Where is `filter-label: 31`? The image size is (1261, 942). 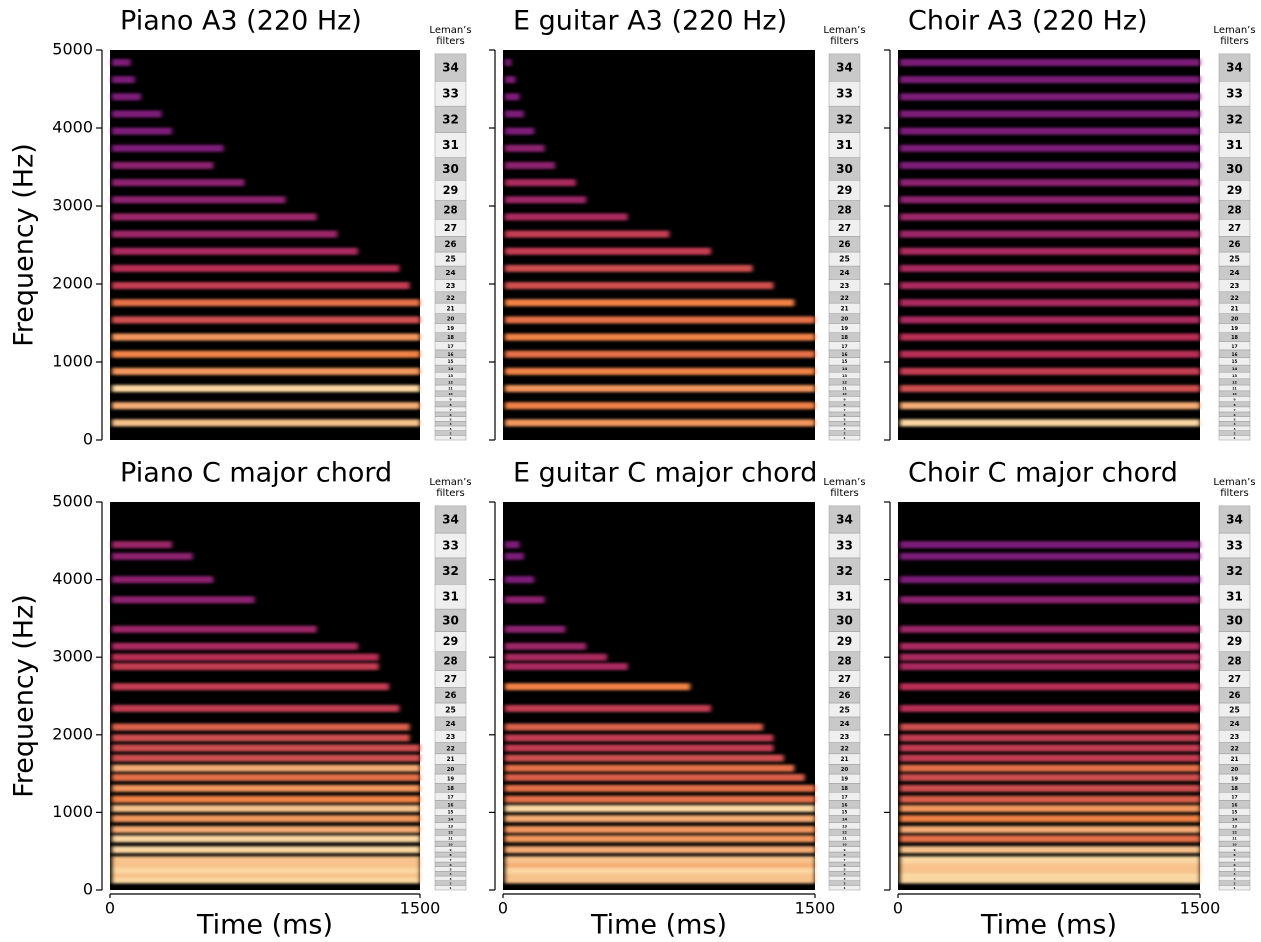 filter-label: 31 is located at coordinates (1234, 597).